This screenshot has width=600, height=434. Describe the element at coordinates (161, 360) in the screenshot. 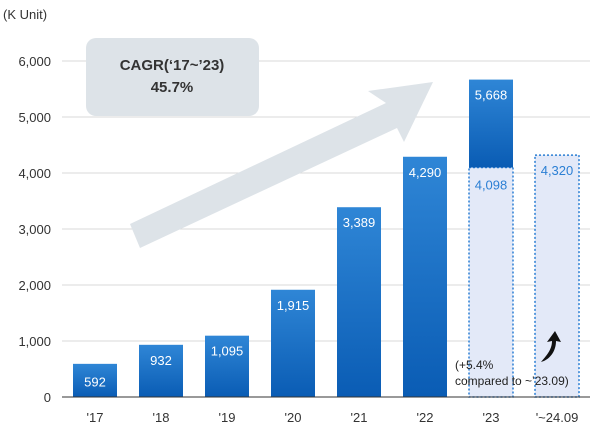

I see `bar-value-label: 932` at that location.